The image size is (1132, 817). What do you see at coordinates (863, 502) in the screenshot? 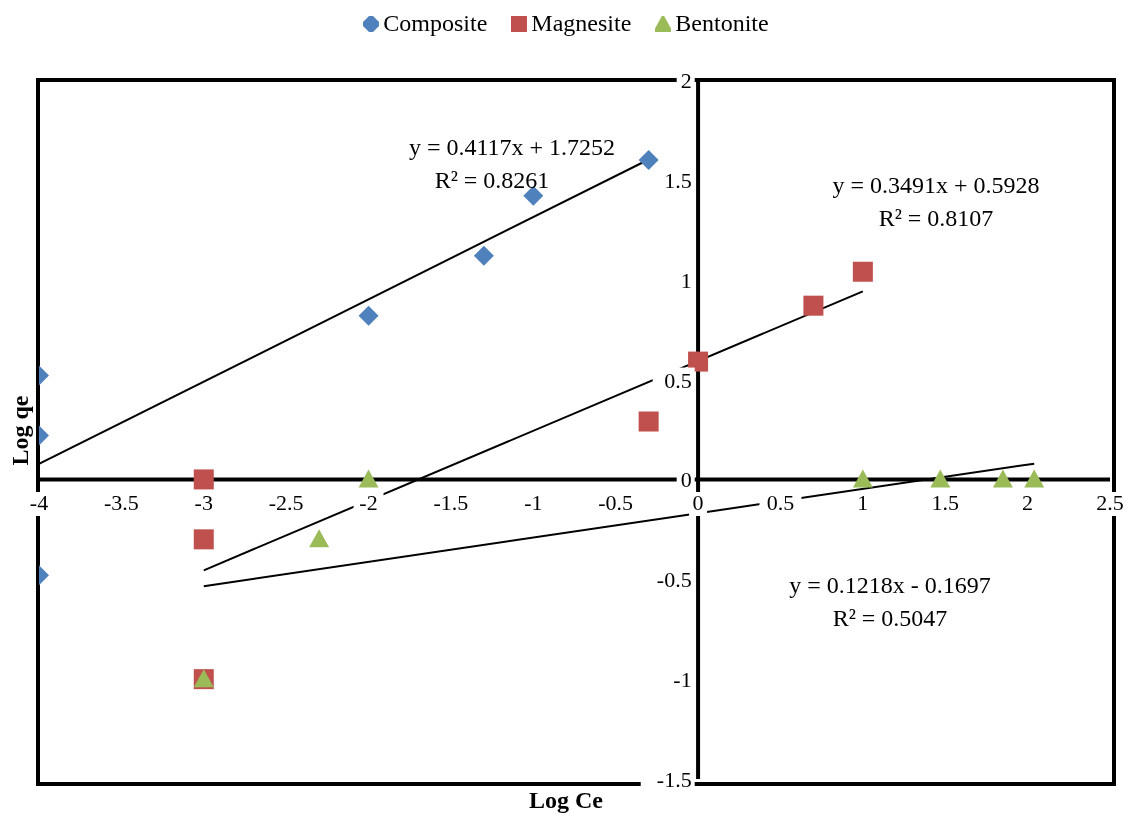
I see `x-tick-label: 1` at bounding box center [863, 502].